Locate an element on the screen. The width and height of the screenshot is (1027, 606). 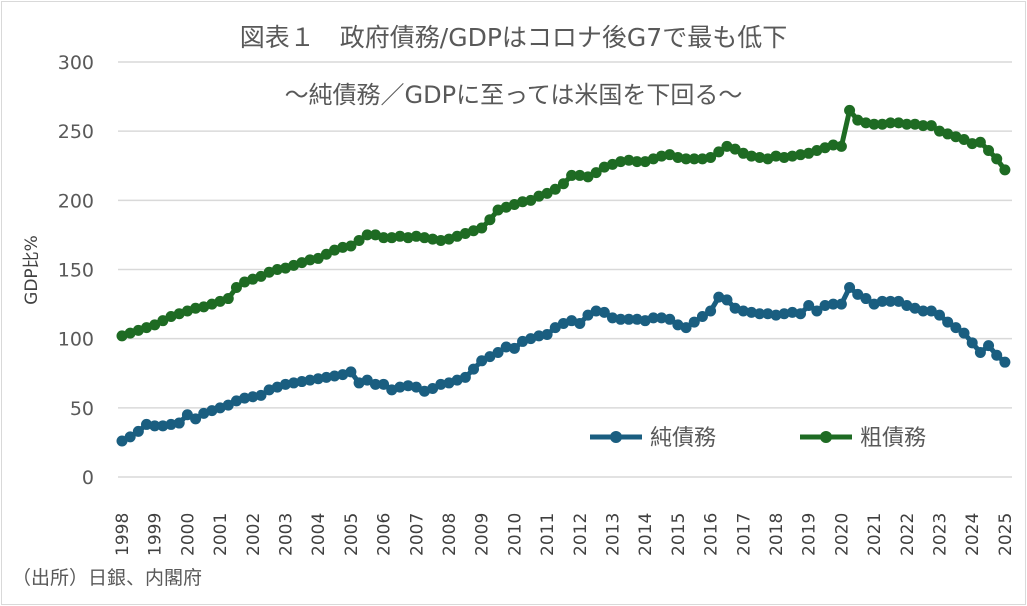
y-tick-label: 200 is located at coordinates (76, 201).